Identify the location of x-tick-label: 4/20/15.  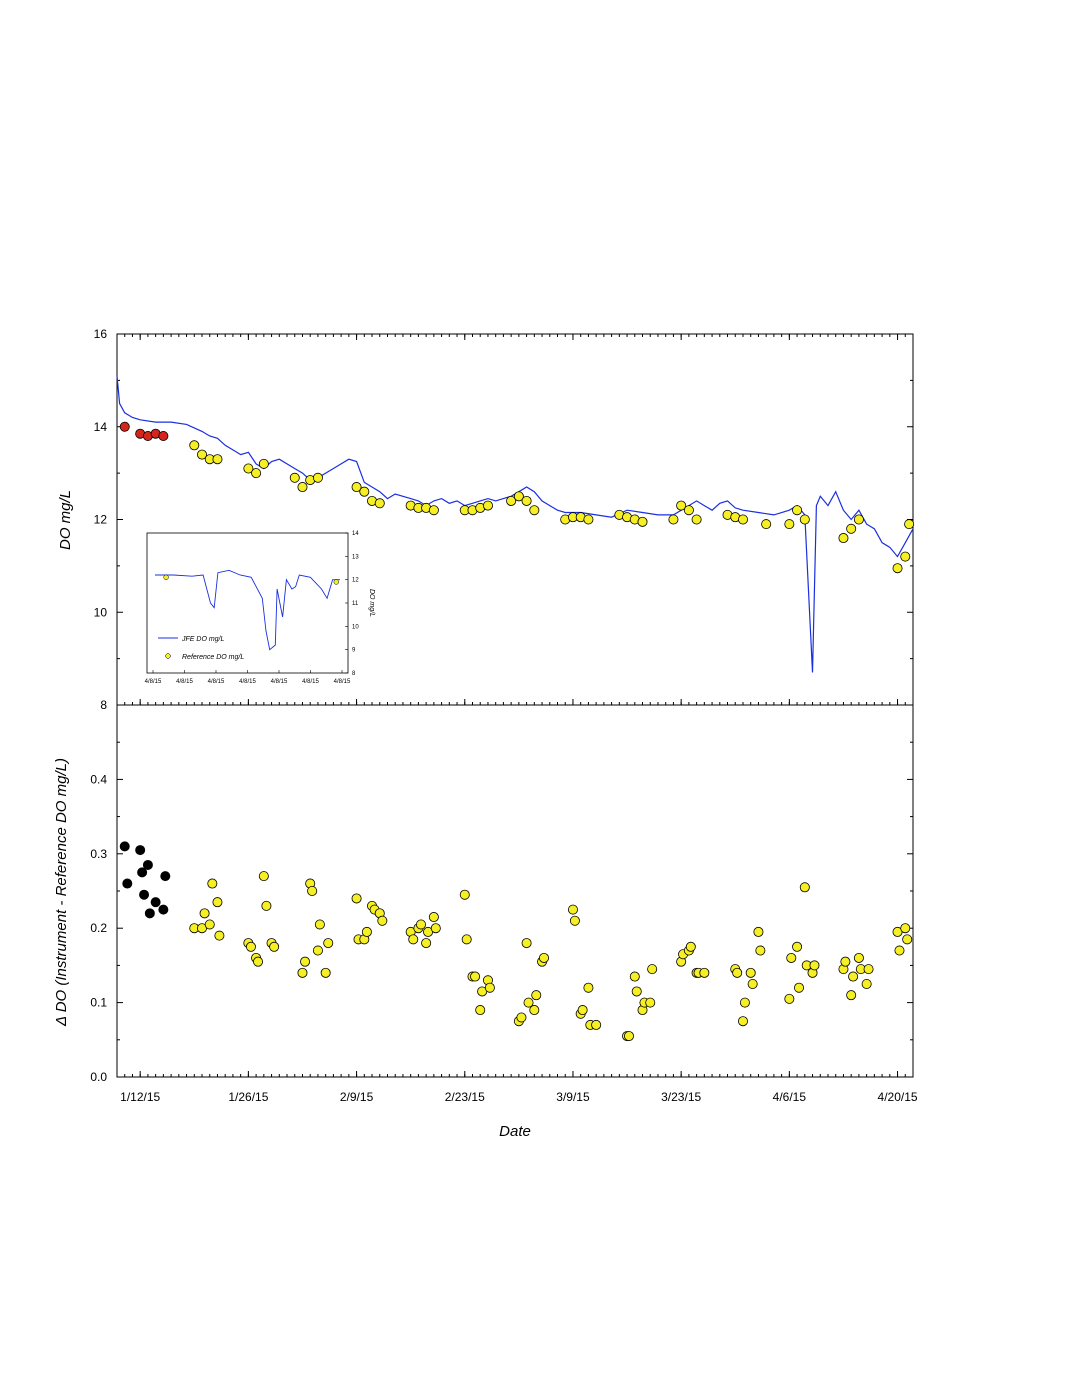
(898, 1097).